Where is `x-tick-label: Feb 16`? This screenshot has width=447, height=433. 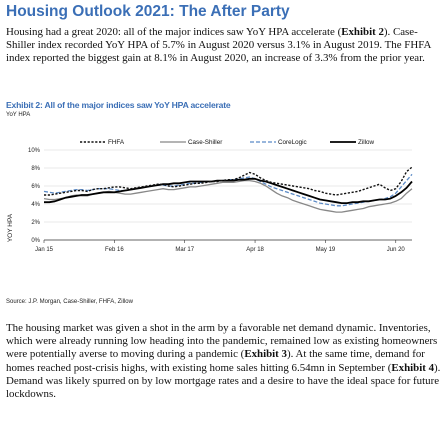 x-tick-label: Feb 16 is located at coordinates (114, 250).